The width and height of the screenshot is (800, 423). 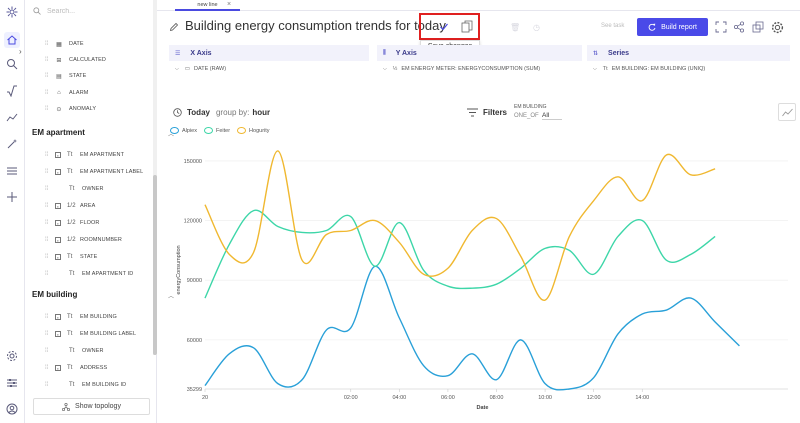 I want to click on sidebar-field: ⁞⁞ ▤ STATE, so click(x=65, y=76).